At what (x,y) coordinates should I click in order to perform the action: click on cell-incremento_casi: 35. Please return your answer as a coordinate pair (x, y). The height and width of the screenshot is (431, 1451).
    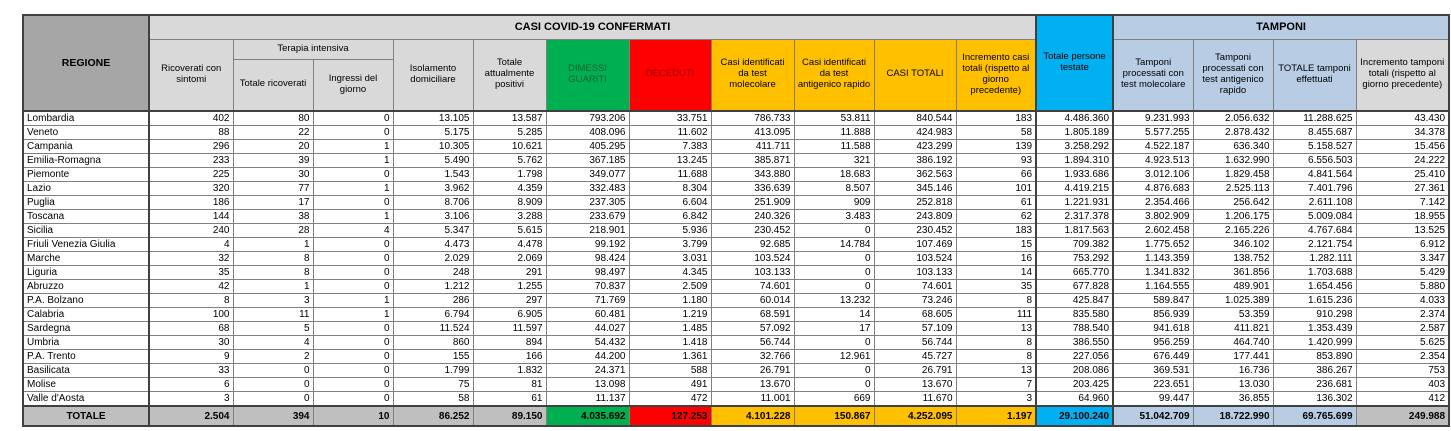
    Looking at the image, I should click on (996, 286).